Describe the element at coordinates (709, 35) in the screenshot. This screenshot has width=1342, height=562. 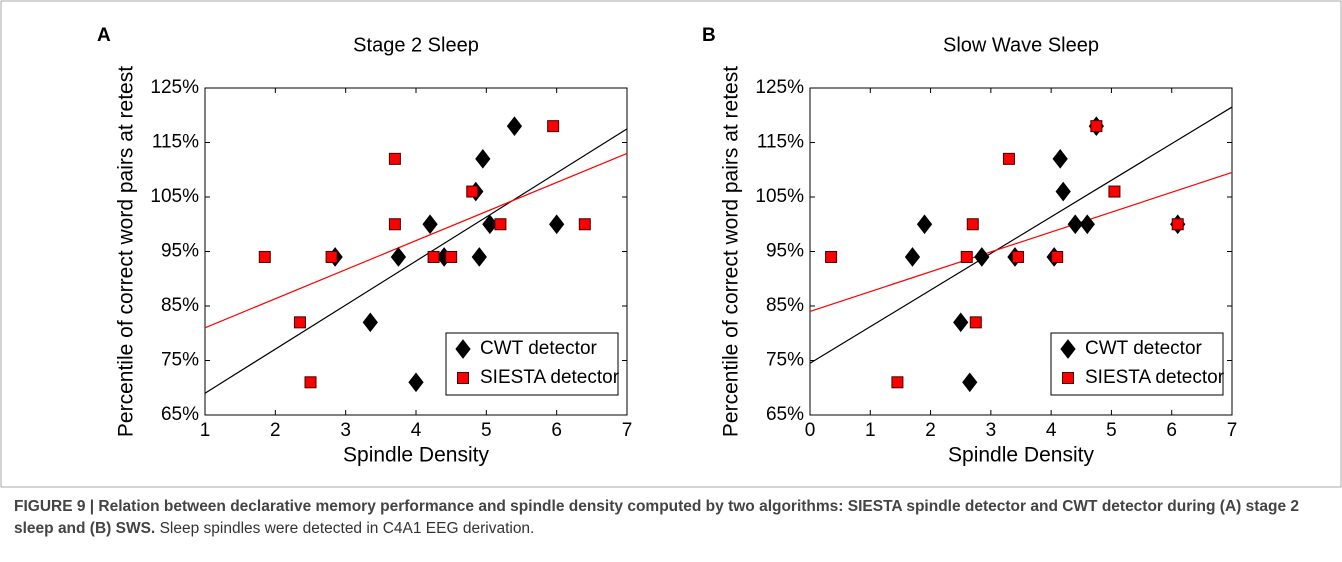
I see `panel-label: B` at that location.